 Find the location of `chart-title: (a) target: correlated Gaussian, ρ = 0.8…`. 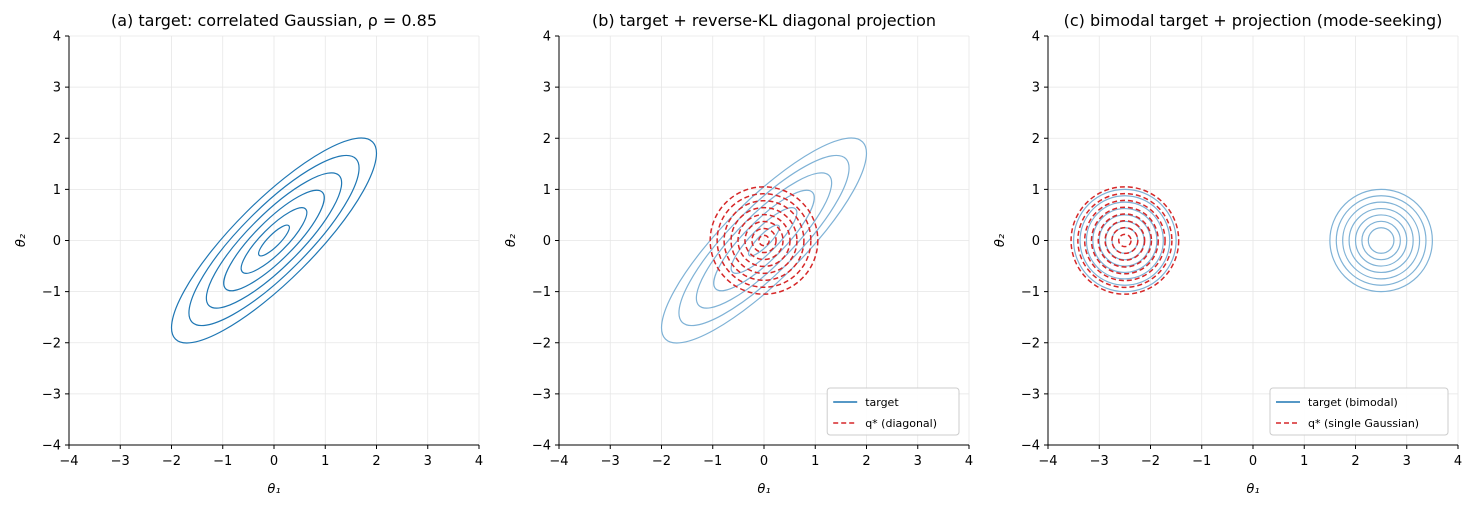

chart-title: (a) target: correlated Gaussian, ρ = 0.8… is located at coordinates (274, 20).